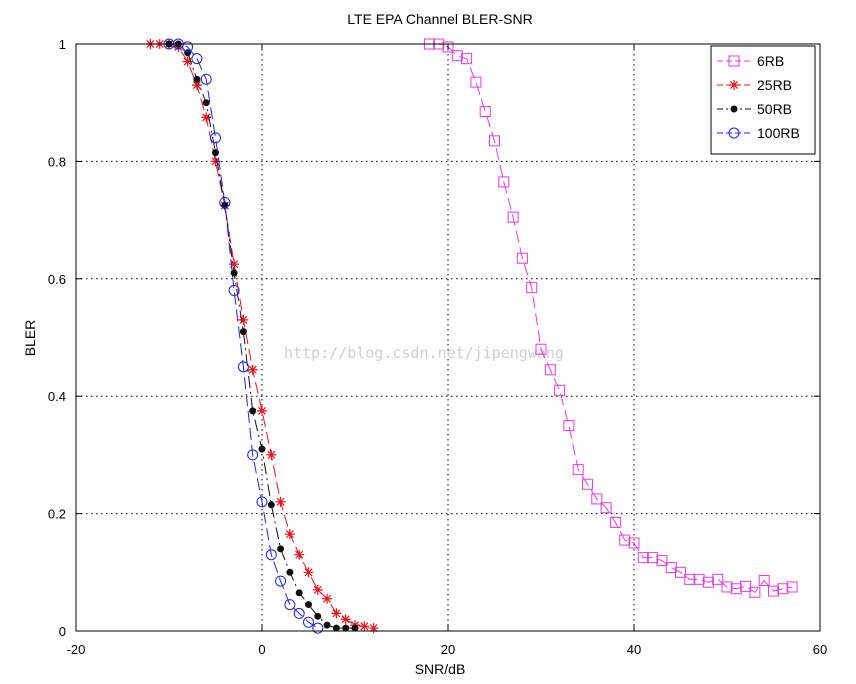 Image resolution: width=856 pixels, height=684 pixels. I want to click on legend-entry: 50RB, so click(754, 109).